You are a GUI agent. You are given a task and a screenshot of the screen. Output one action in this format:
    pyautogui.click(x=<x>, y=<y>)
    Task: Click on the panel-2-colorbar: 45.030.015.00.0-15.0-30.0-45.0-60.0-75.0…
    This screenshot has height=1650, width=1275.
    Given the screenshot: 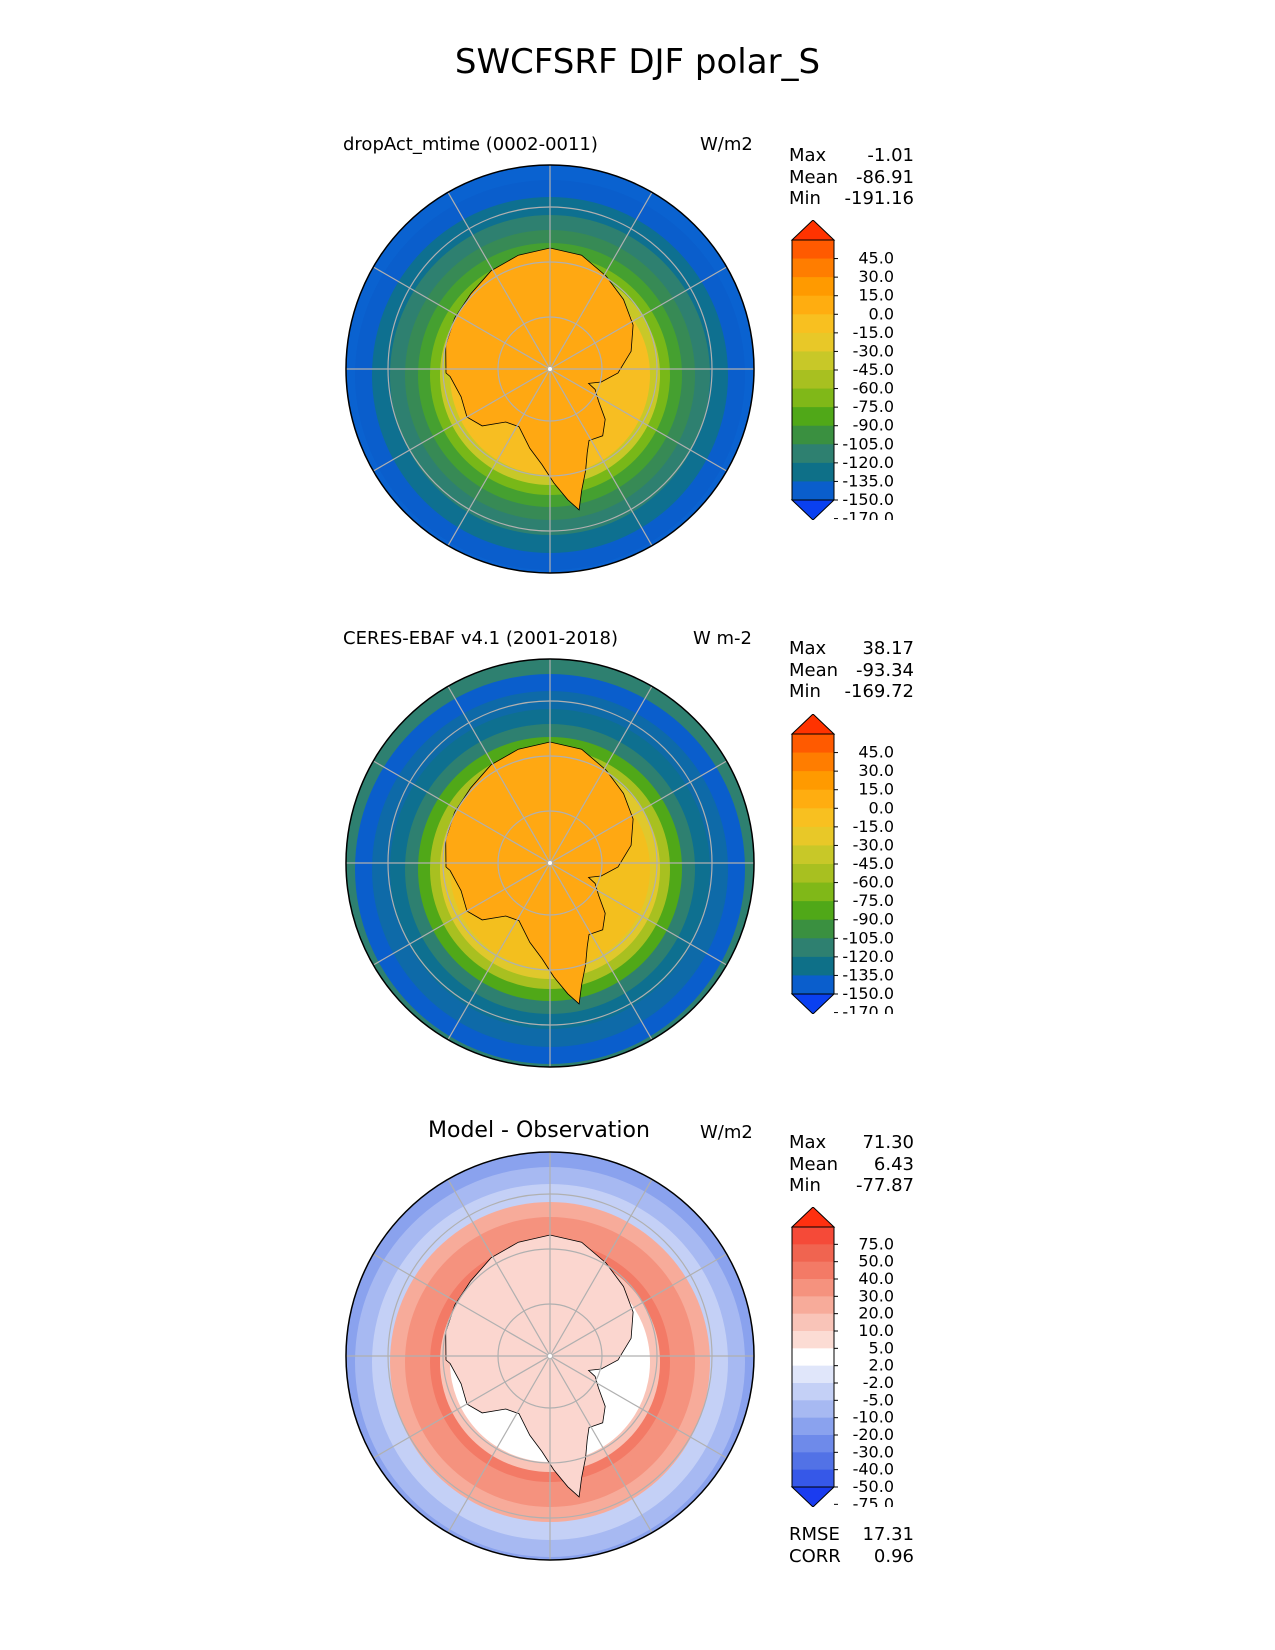 What is the action you would take?
    pyautogui.click(x=842, y=864)
    